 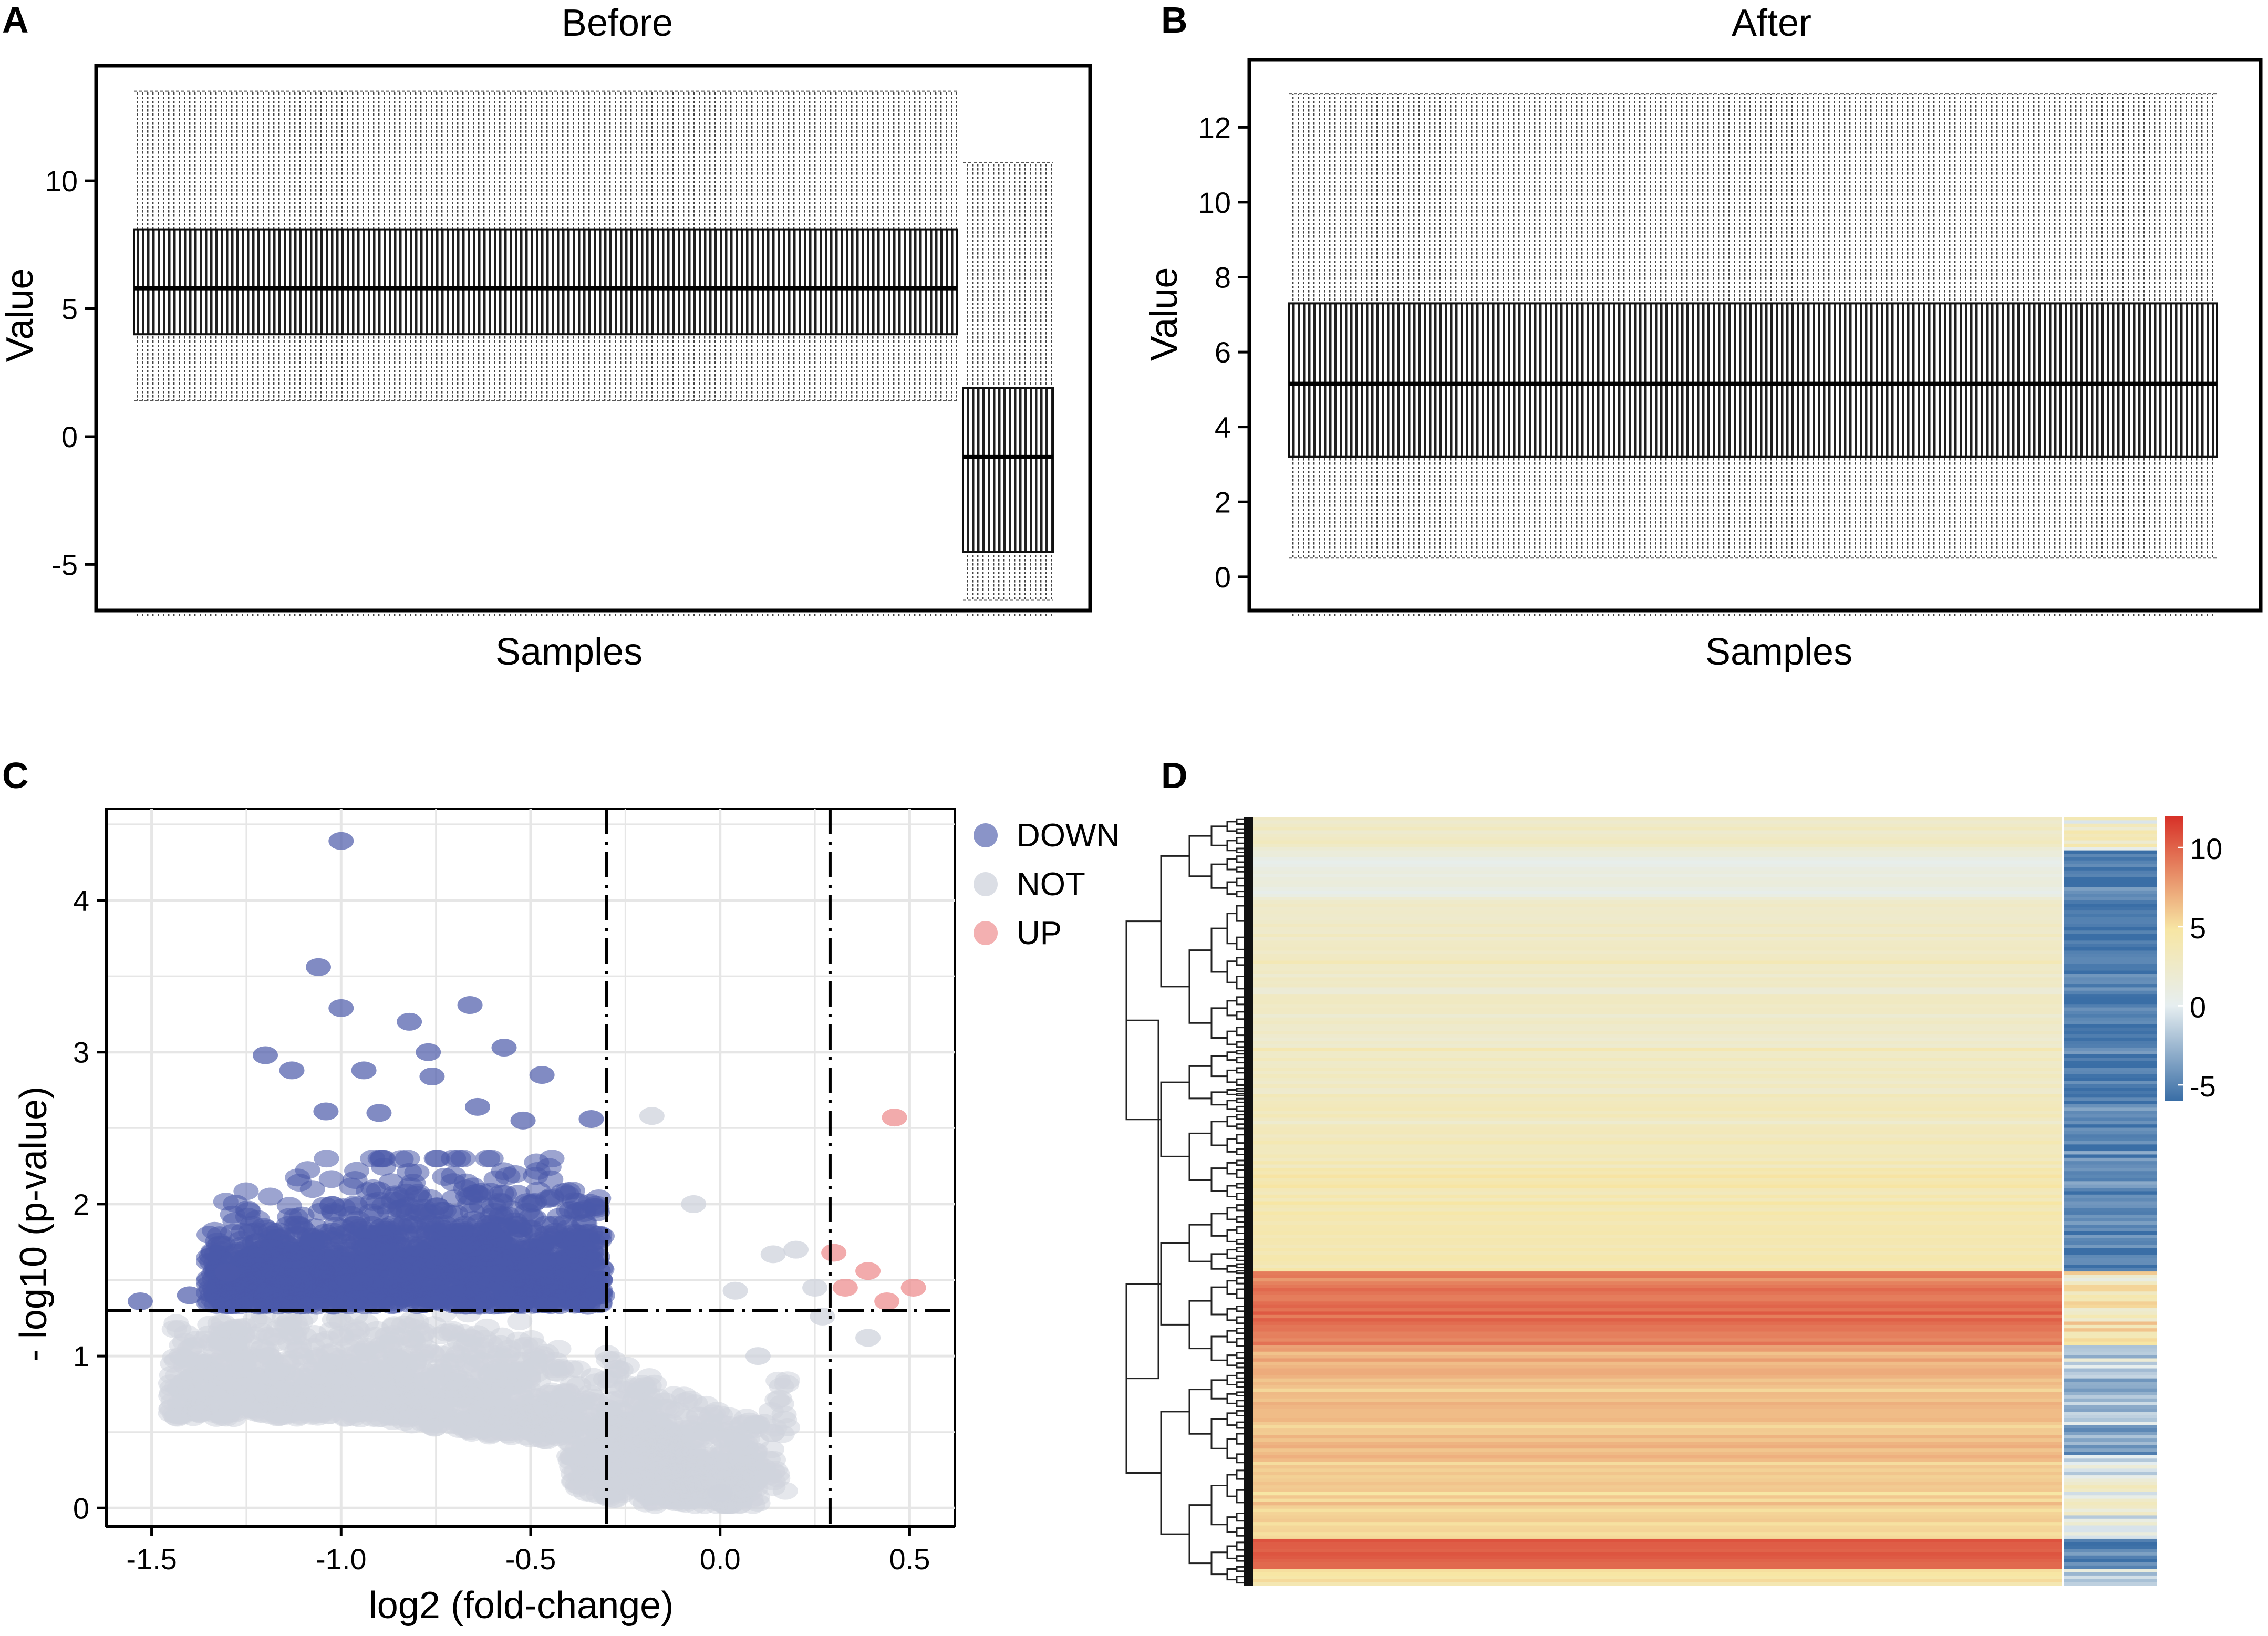 What do you see at coordinates (2174, 959) in the screenshot?
I see `colorbar-gradient` at bounding box center [2174, 959].